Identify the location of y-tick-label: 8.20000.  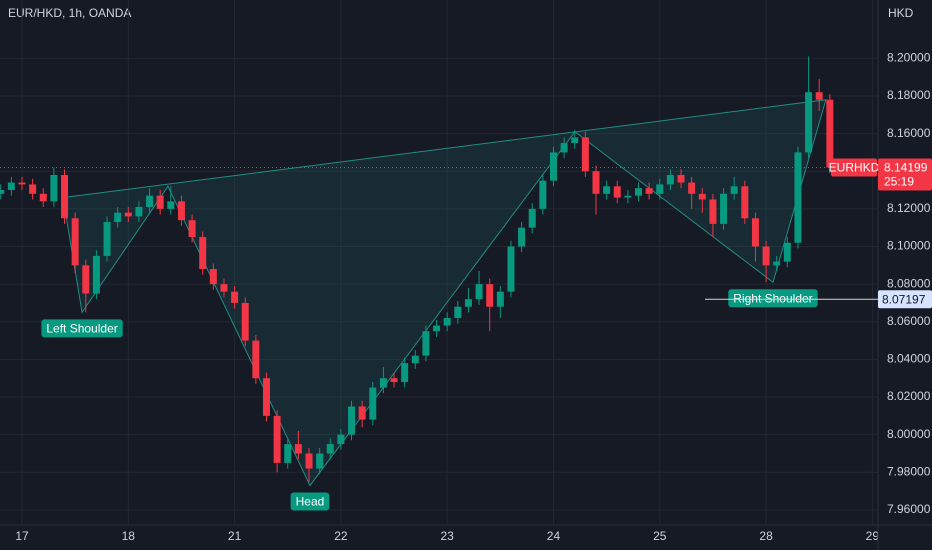
(909, 58).